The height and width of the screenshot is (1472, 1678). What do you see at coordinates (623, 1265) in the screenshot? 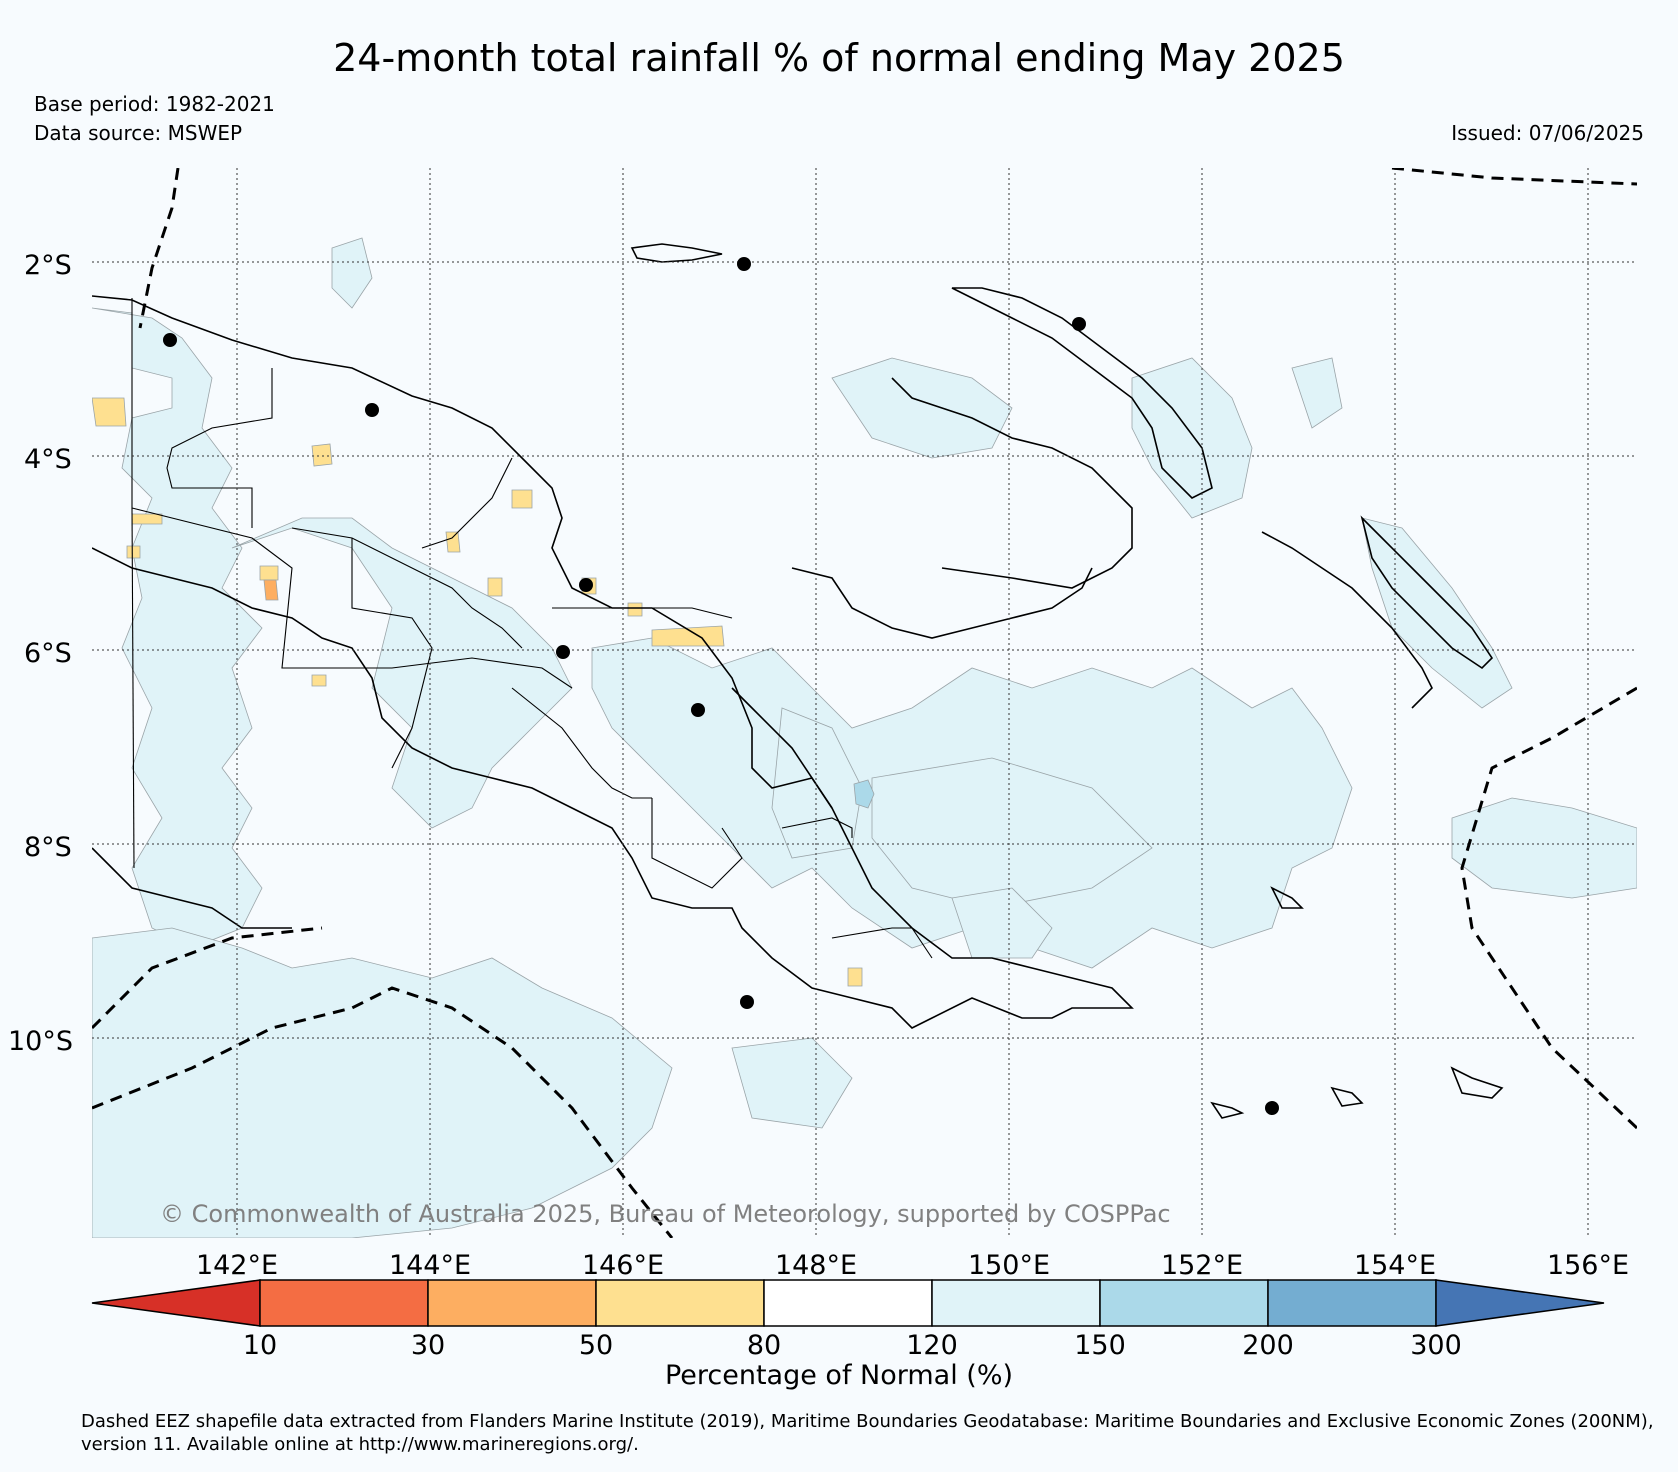
I see `lon-label: 146°E` at bounding box center [623, 1265].